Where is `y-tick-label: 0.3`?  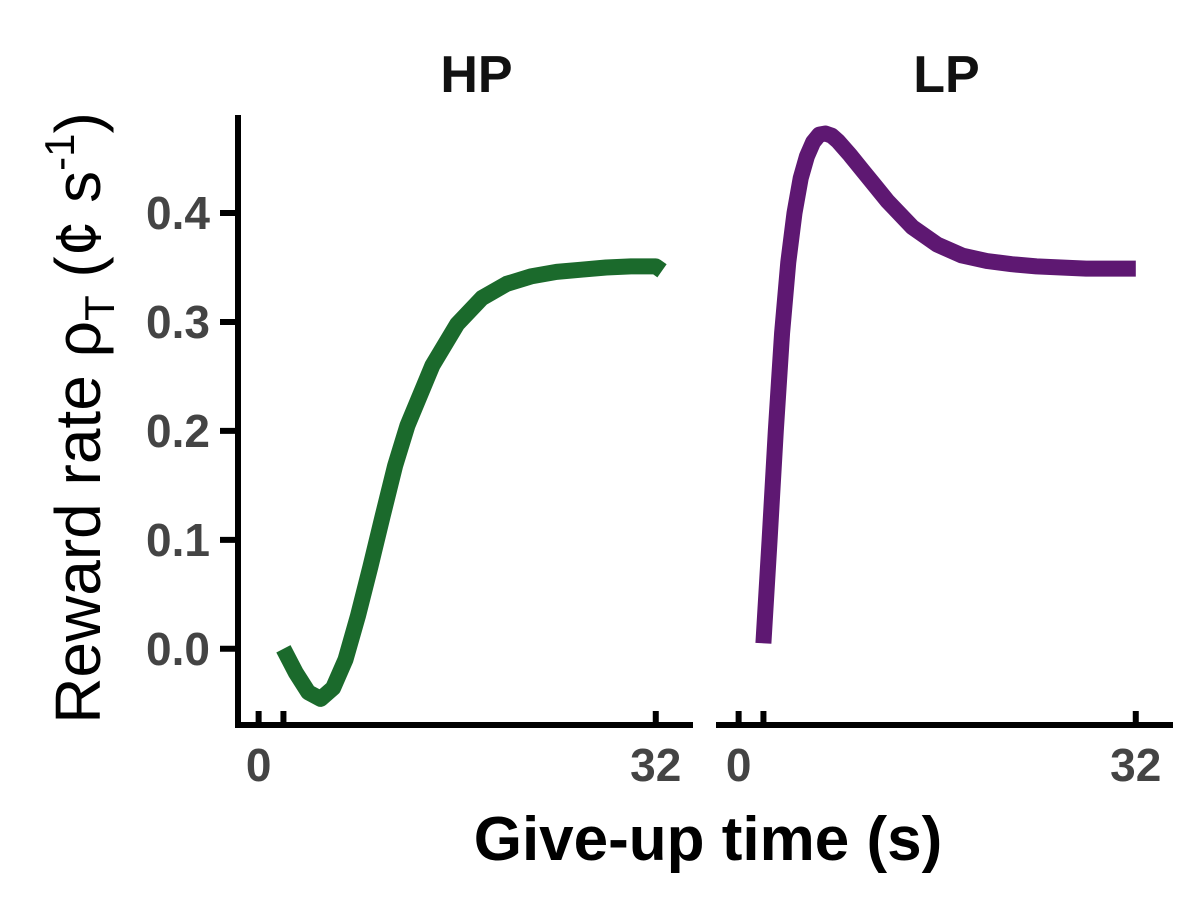 y-tick-label: 0.3 is located at coordinates (178, 322).